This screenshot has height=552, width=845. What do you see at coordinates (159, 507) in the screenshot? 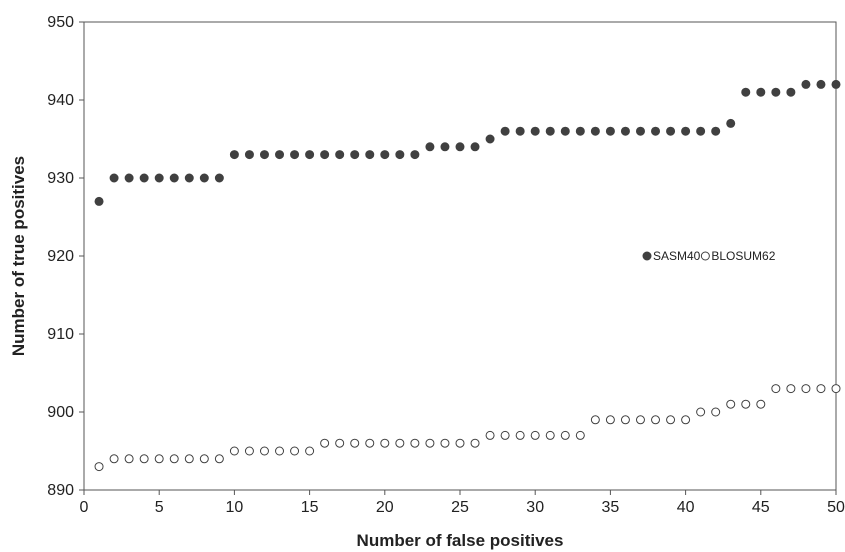
I see `x-tick-label: 5` at bounding box center [159, 507].